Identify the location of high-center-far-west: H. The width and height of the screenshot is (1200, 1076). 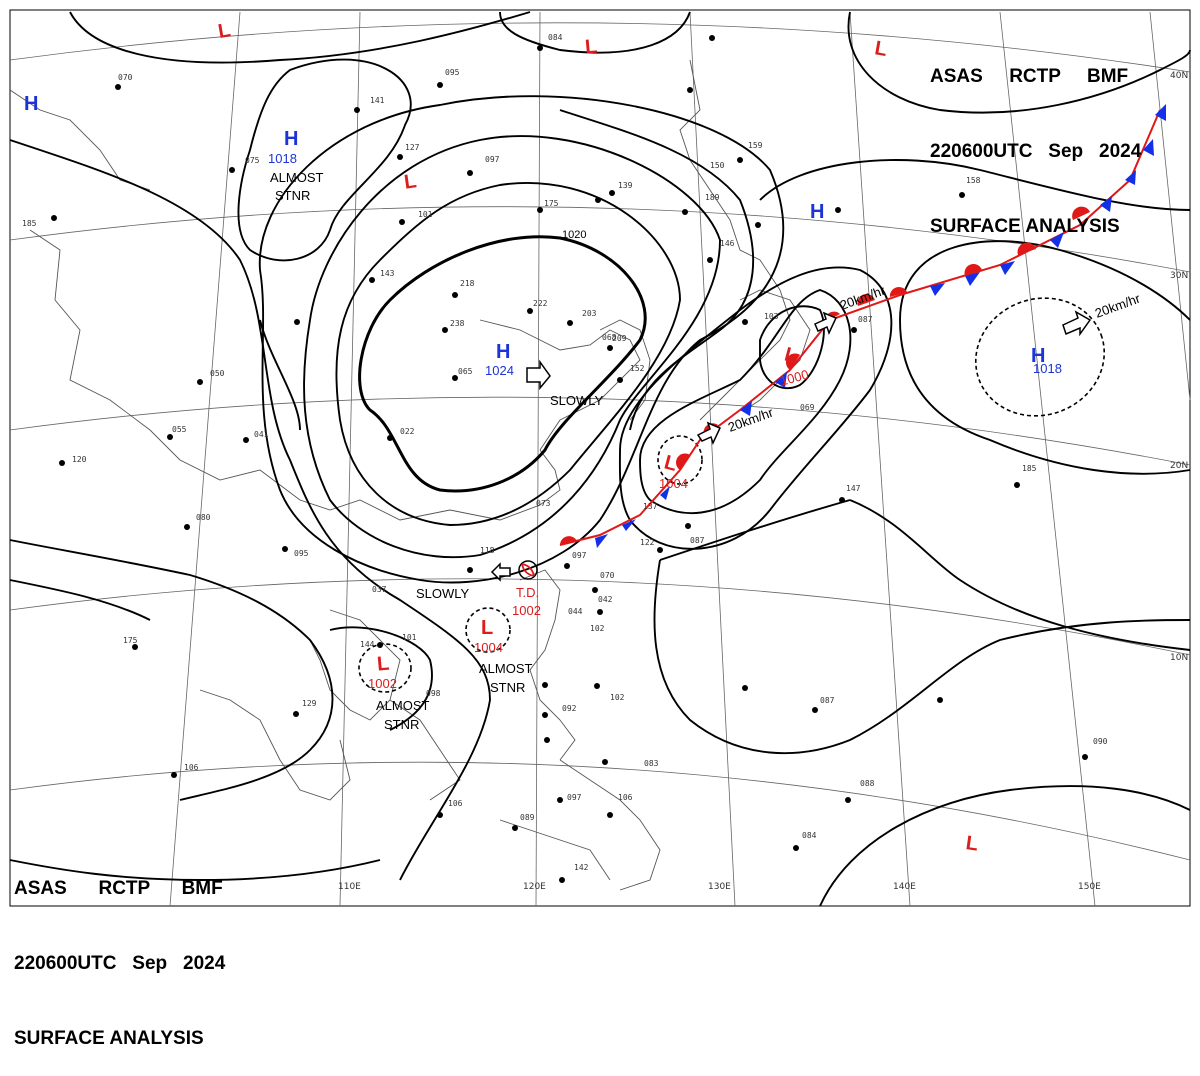
(31, 104).